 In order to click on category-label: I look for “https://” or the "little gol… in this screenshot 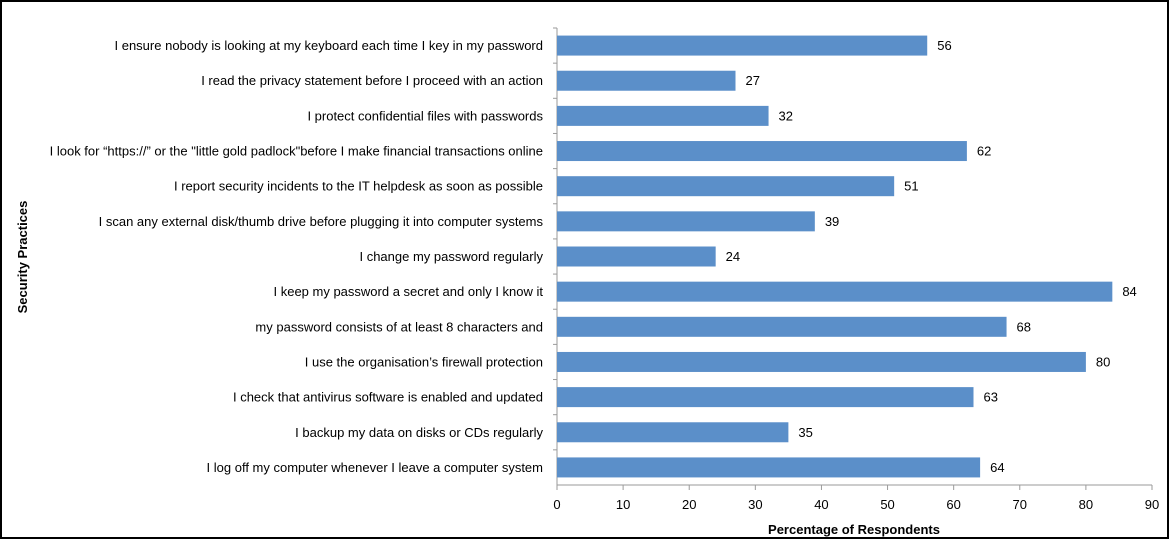, I will do `click(296, 151)`.